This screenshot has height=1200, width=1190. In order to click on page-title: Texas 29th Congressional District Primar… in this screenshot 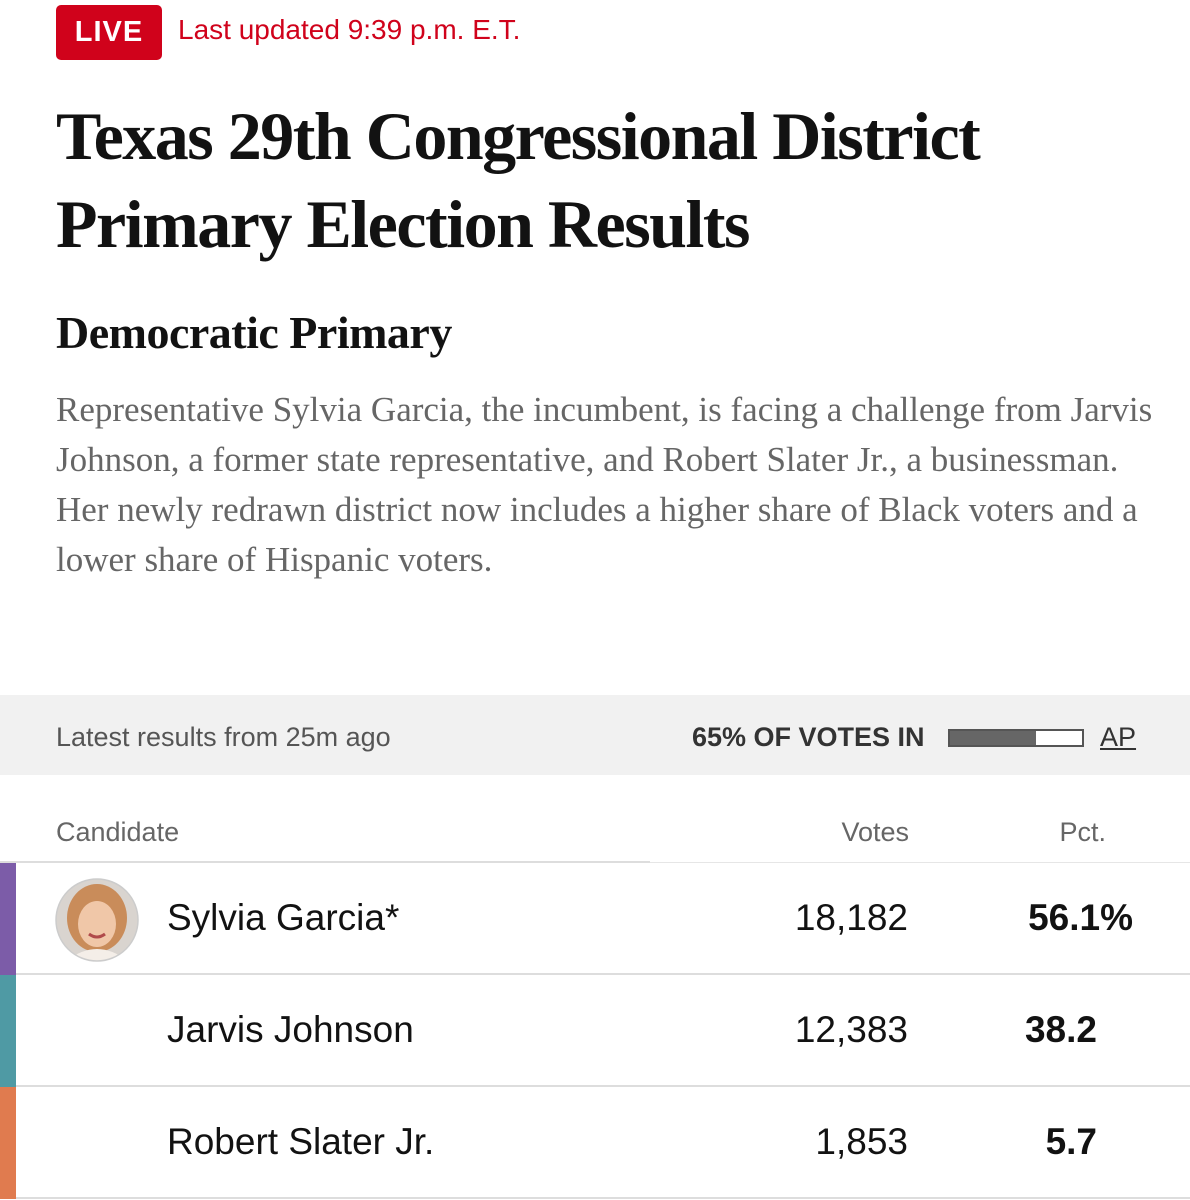, I will do `click(518, 180)`.